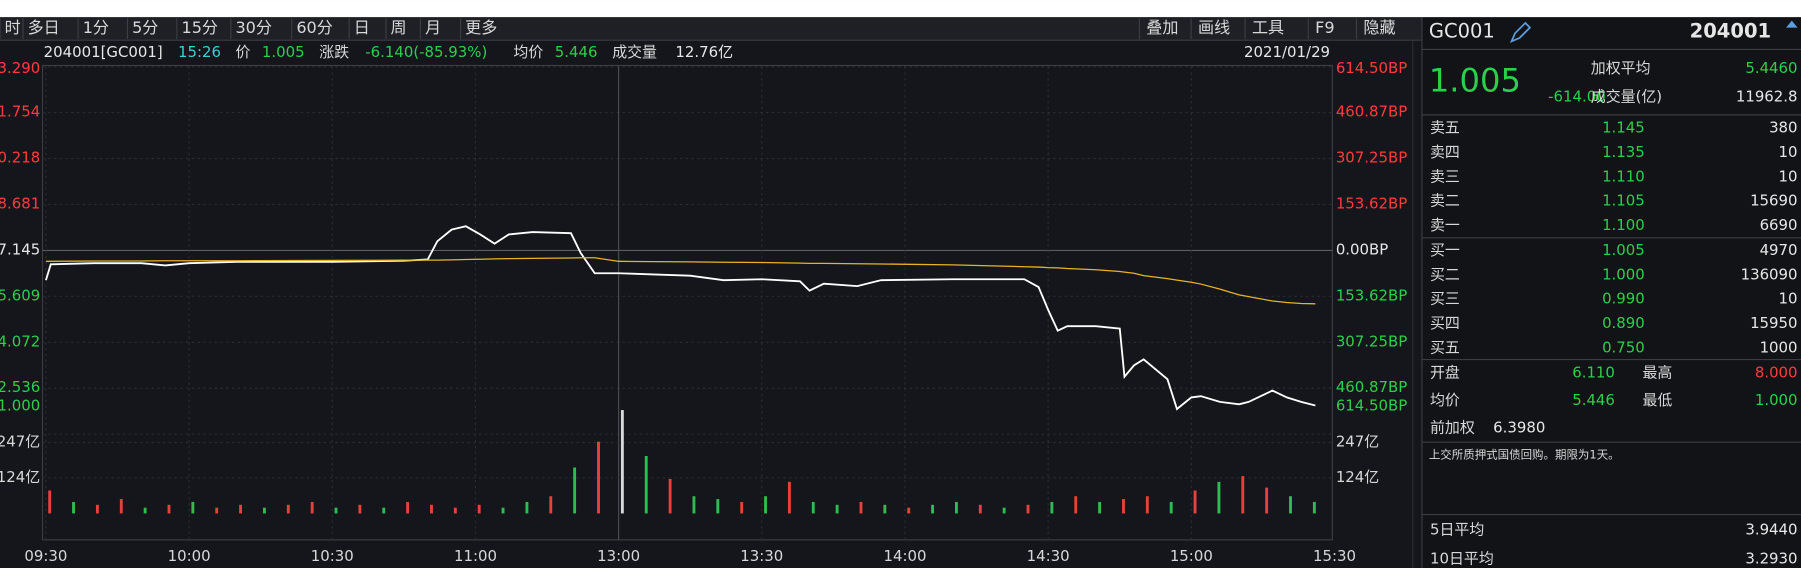 The width and height of the screenshot is (1801, 568). Describe the element at coordinates (1771, 530) in the screenshot. I see `average-value: 3.9440` at that location.